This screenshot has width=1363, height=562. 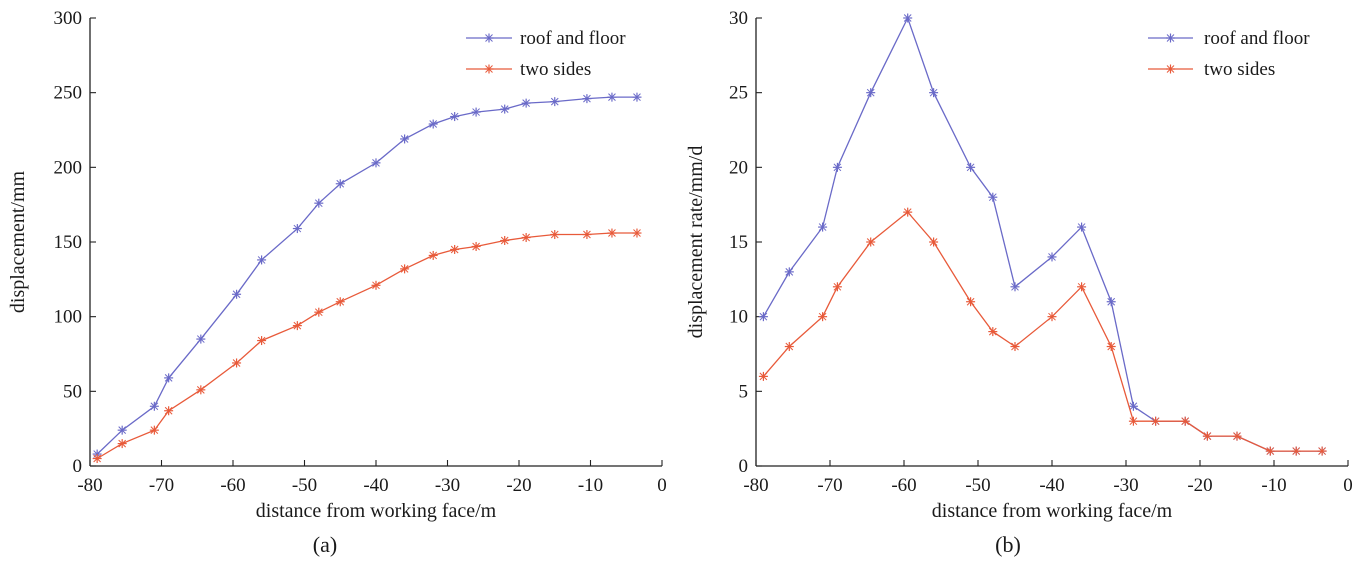 I want to click on legend-label: two sides, so click(x=555, y=69).